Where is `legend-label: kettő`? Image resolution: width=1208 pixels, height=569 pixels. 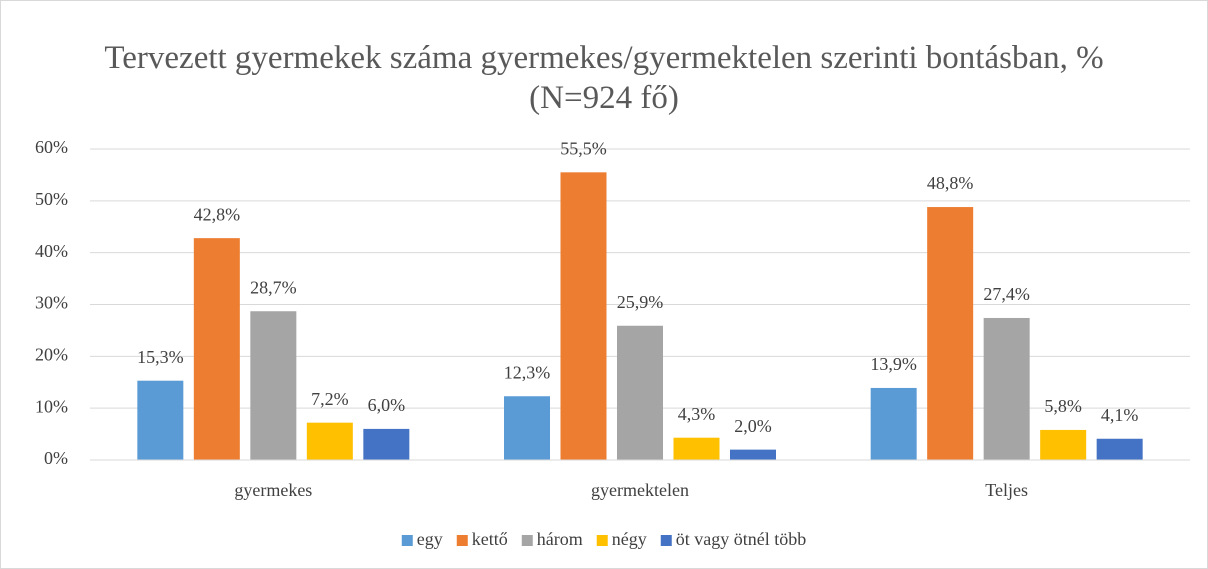
legend-label: kettő is located at coordinates (490, 539).